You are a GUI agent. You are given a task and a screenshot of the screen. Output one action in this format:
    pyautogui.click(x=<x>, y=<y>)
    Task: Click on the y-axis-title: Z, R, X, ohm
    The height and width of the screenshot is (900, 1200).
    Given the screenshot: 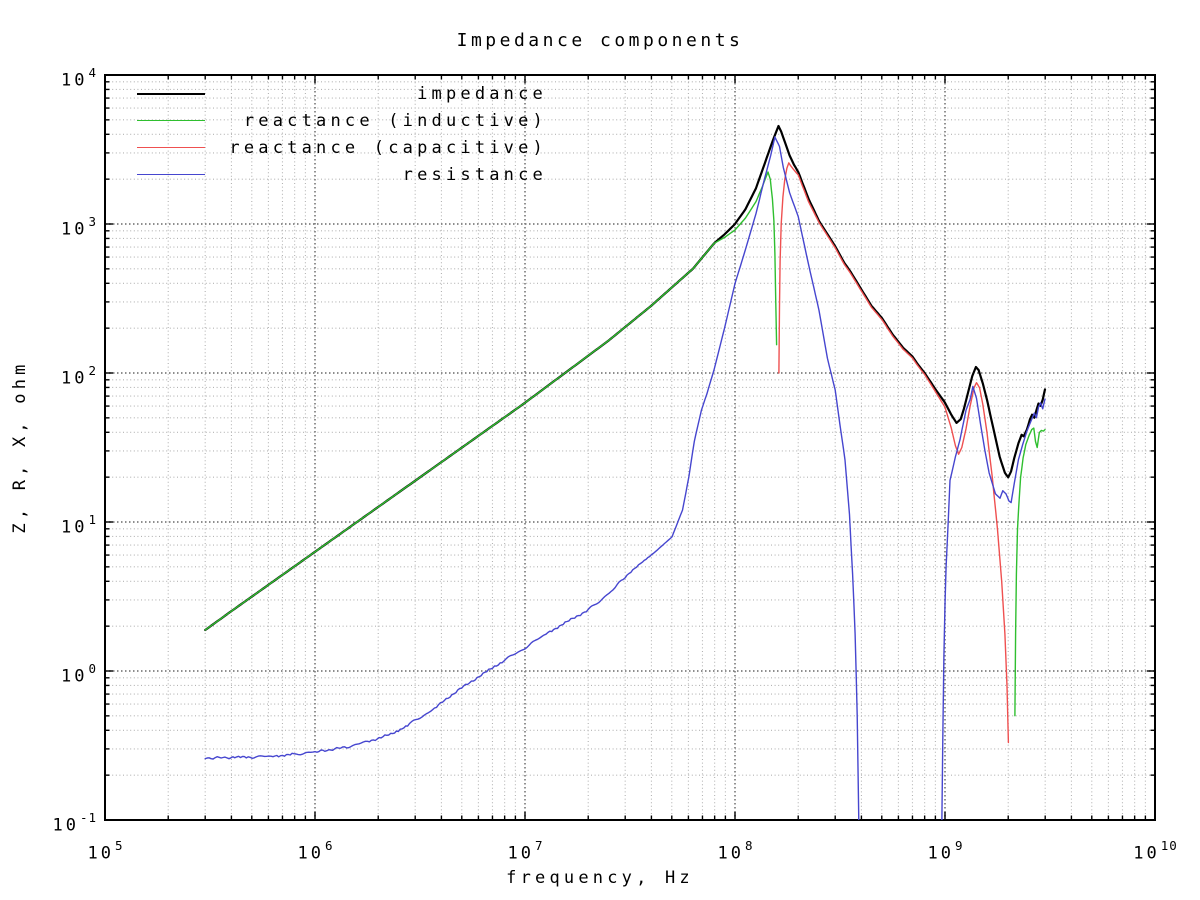 What is the action you would take?
    pyautogui.click(x=20, y=447)
    